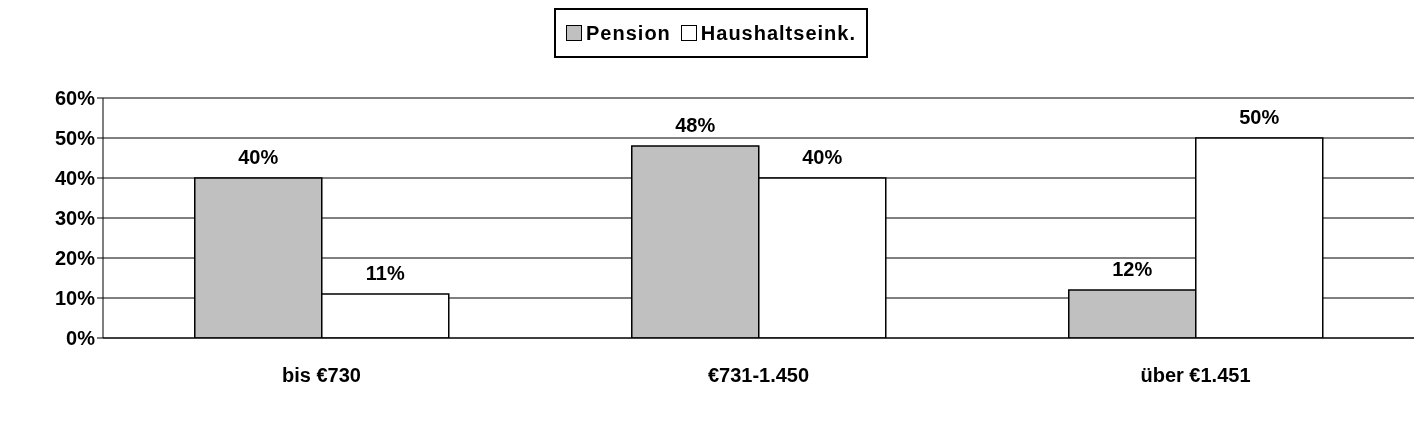 The width and height of the screenshot is (1422, 447). Describe the element at coordinates (1132, 269) in the screenshot. I see `data-label: 12%` at that location.